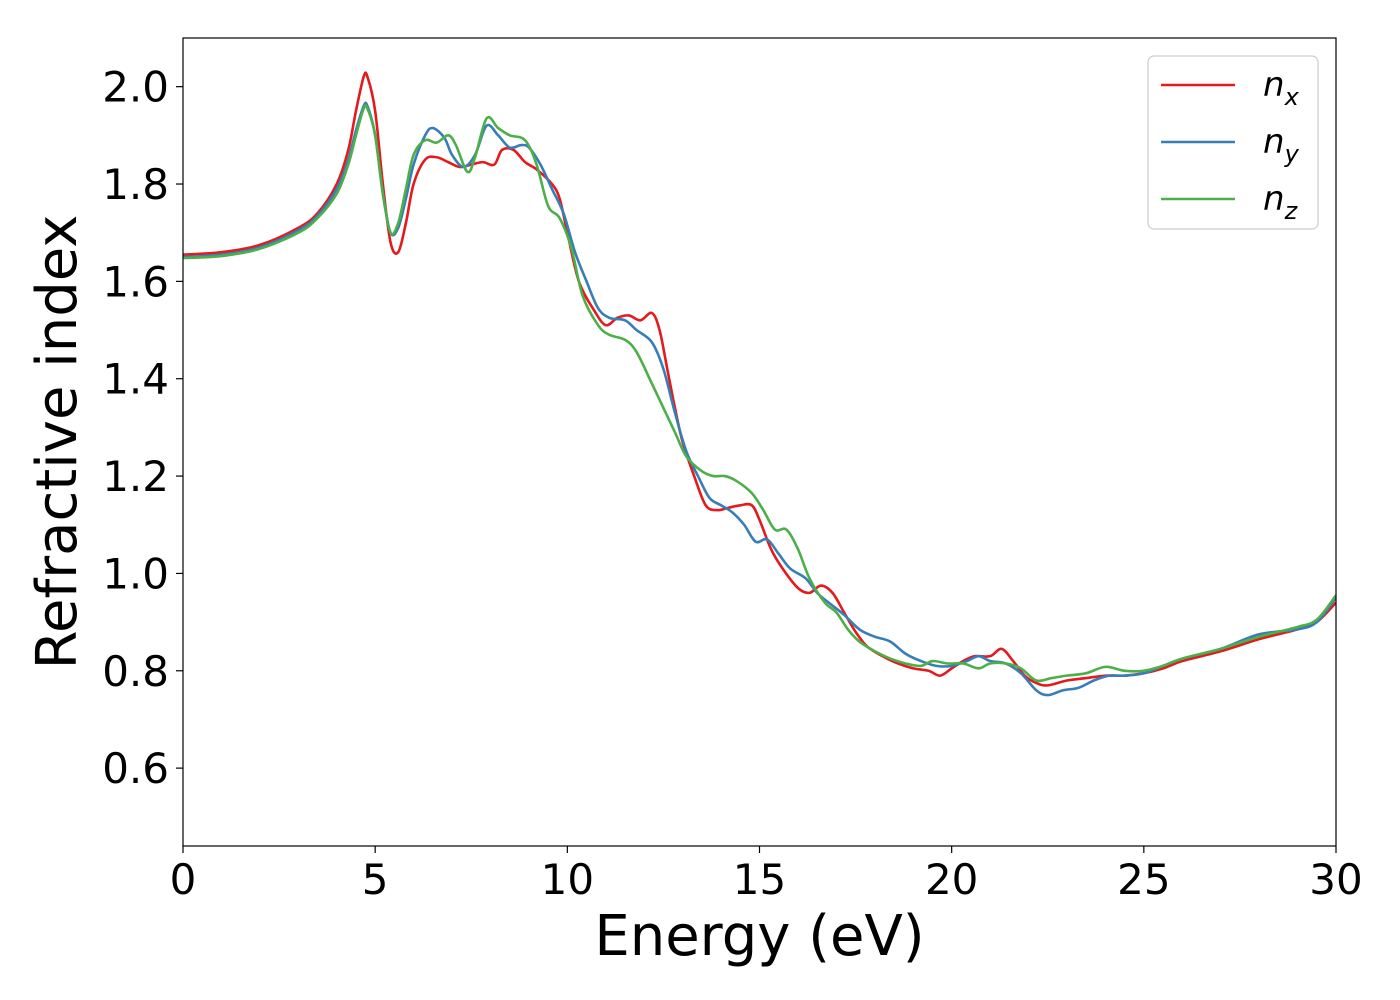 The height and width of the screenshot is (1000, 1400). What do you see at coordinates (951, 879) in the screenshot?
I see `x-tick-label: 20` at bounding box center [951, 879].